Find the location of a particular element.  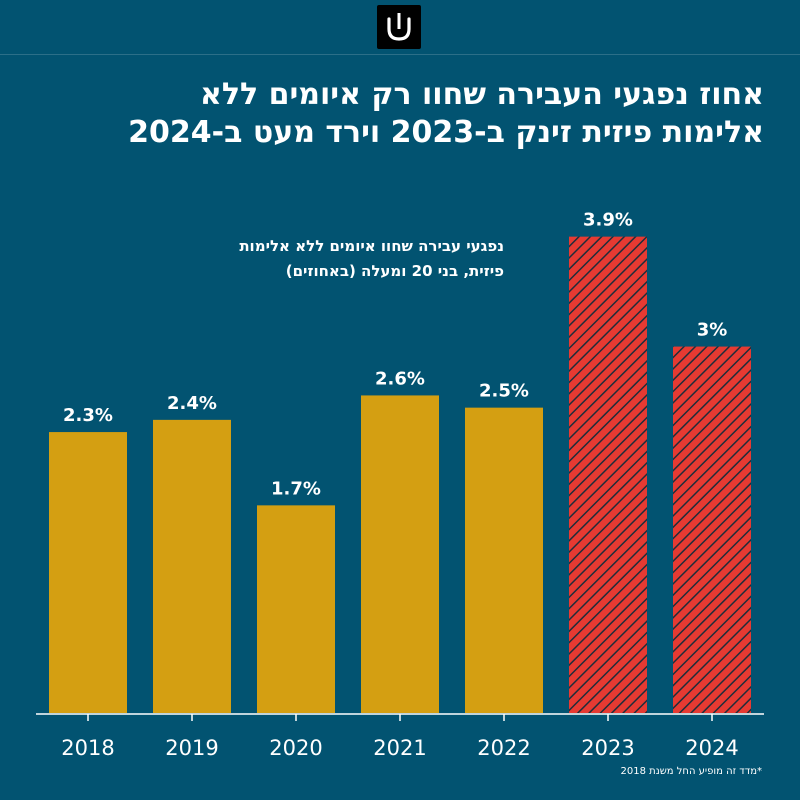

data-label-2018: 2.3% is located at coordinates (88, 415).